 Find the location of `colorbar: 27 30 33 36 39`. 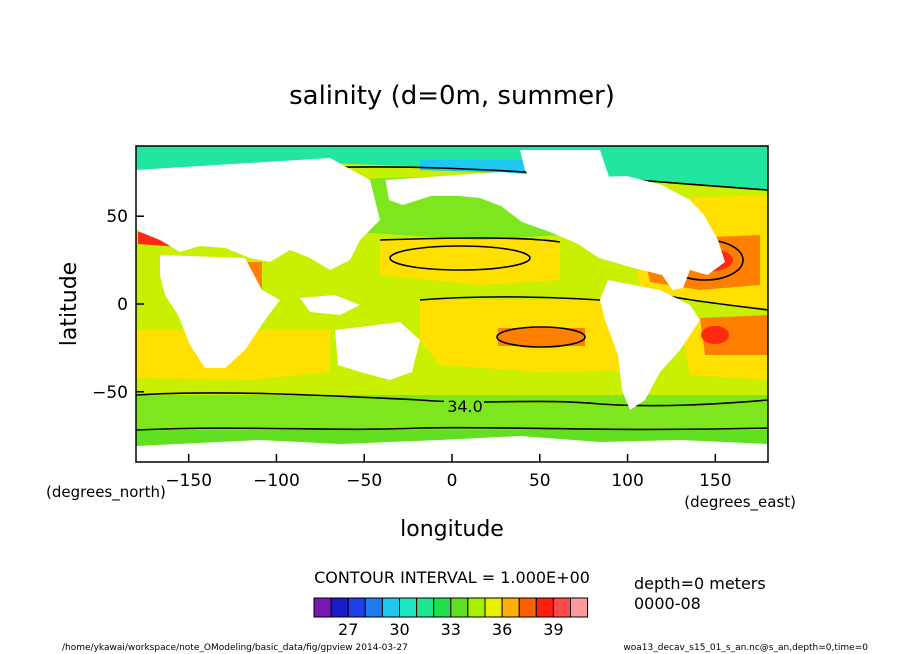

colorbar: 27 30 33 36 39 is located at coordinates (451, 618).